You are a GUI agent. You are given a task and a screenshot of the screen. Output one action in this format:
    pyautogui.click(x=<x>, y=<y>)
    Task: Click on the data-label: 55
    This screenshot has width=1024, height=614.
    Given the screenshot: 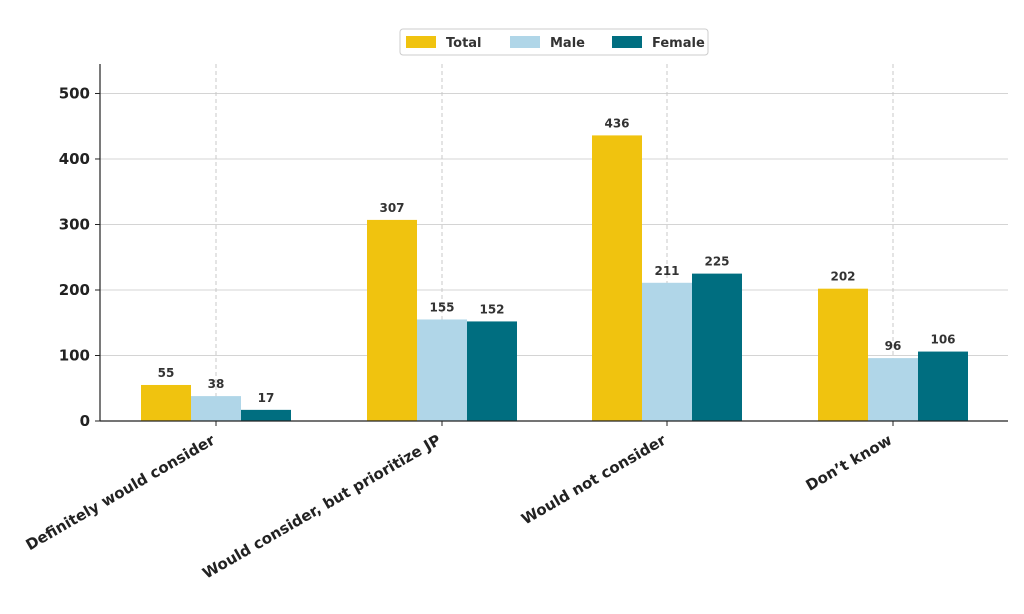 What is the action you would take?
    pyautogui.click(x=166, y=373)
    